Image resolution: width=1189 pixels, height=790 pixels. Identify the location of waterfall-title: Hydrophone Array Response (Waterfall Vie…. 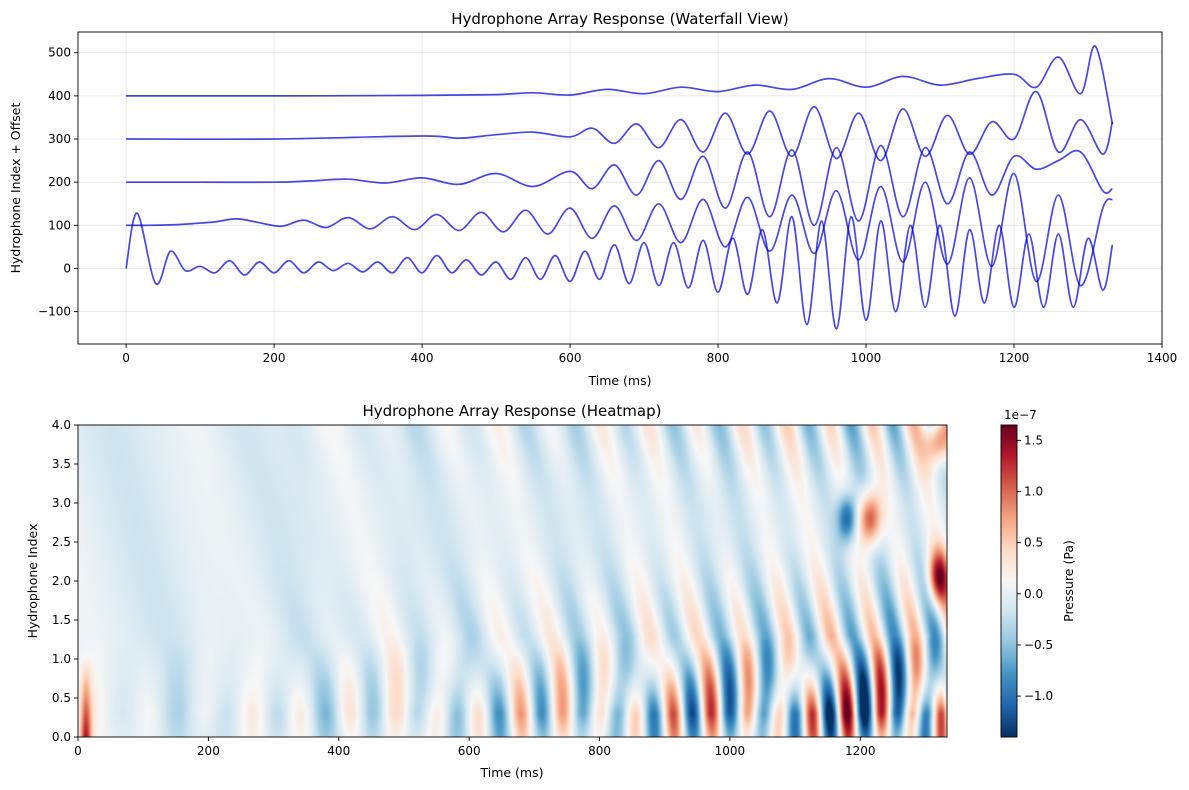
(620, 19).